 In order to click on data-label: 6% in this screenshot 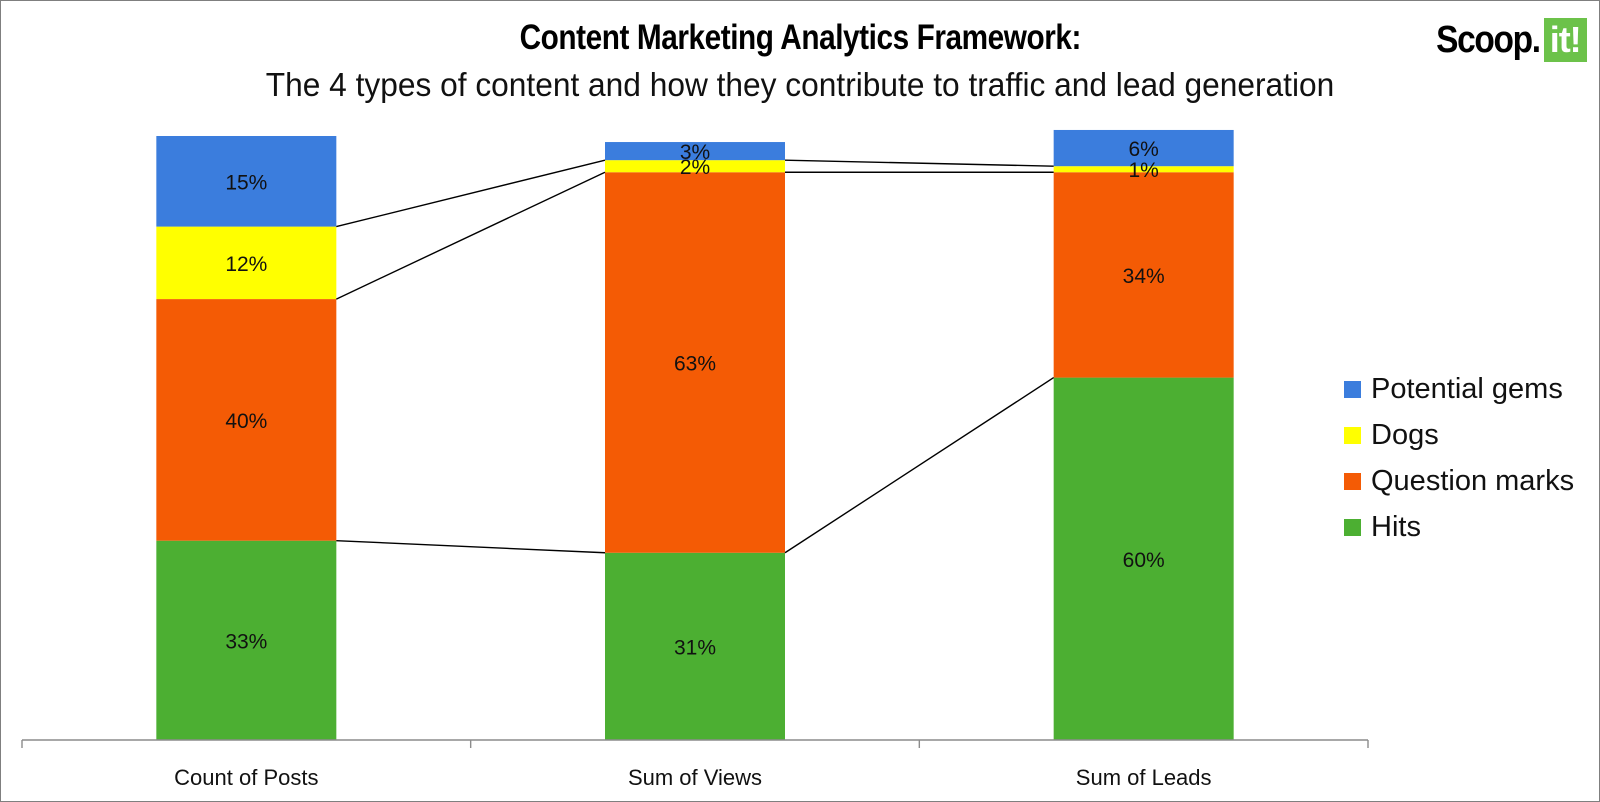, I will do `click(1143, 149)`.